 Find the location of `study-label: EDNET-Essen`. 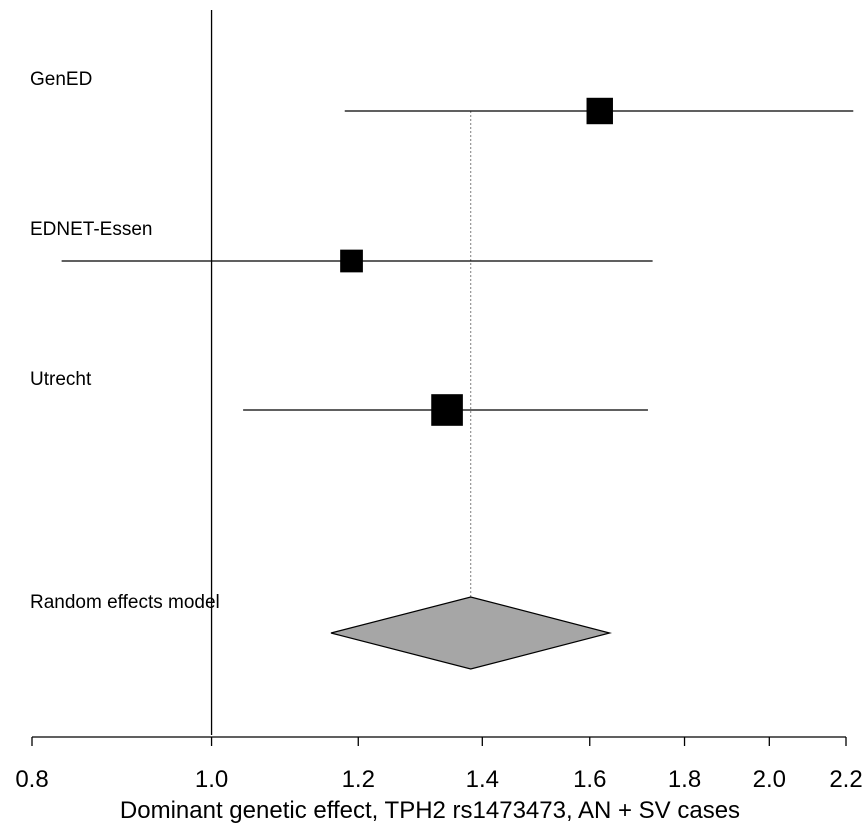

study-label: EDNET-Essen is located at coordinates (91, 229).